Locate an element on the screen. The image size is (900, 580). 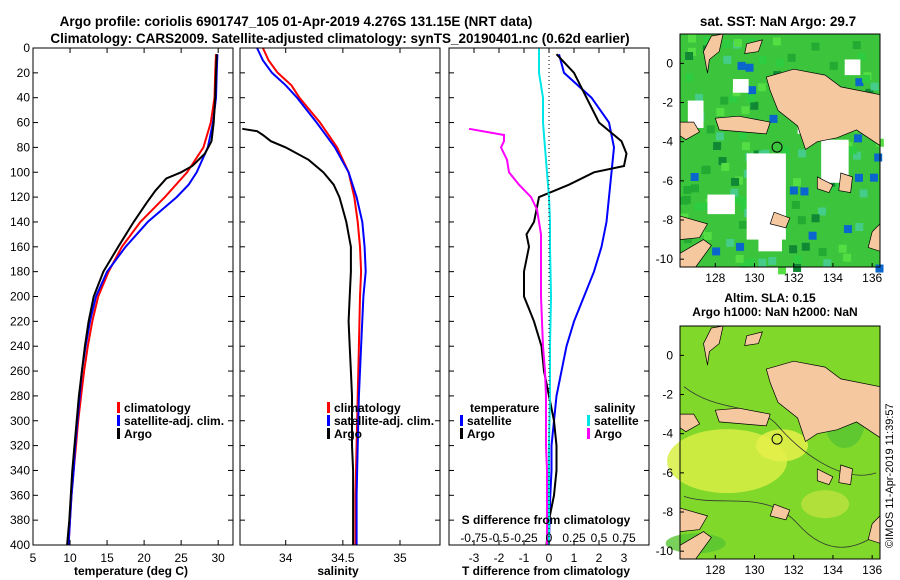
legend-label-s-satellite: satellite is located at coordinates (616, 421).